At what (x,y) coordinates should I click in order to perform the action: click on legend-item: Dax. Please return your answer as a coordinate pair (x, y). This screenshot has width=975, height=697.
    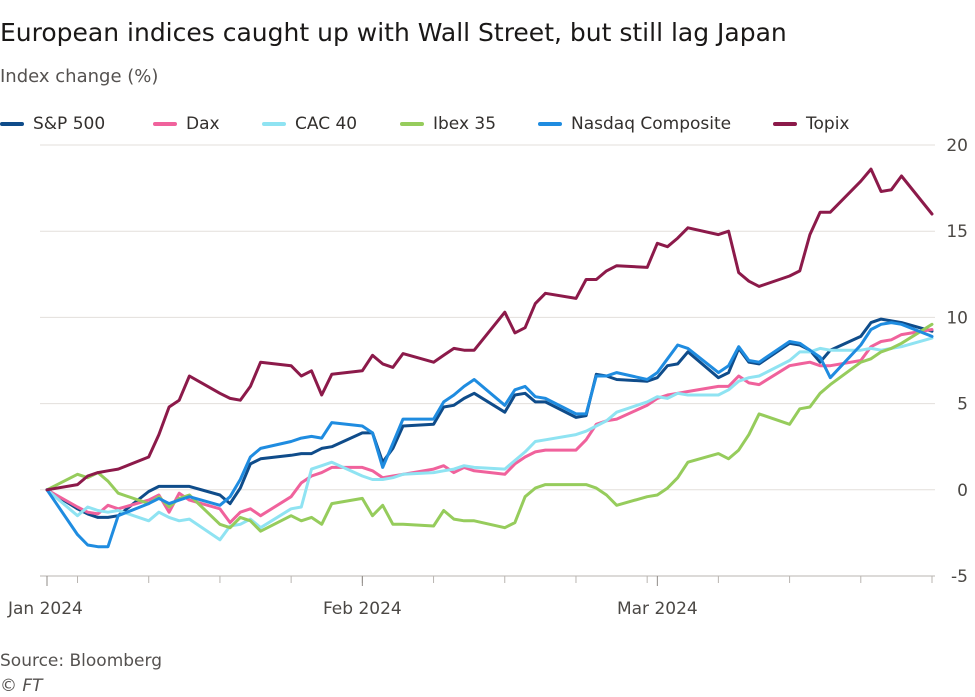
    Looking at the image, I should click on (186, 124).